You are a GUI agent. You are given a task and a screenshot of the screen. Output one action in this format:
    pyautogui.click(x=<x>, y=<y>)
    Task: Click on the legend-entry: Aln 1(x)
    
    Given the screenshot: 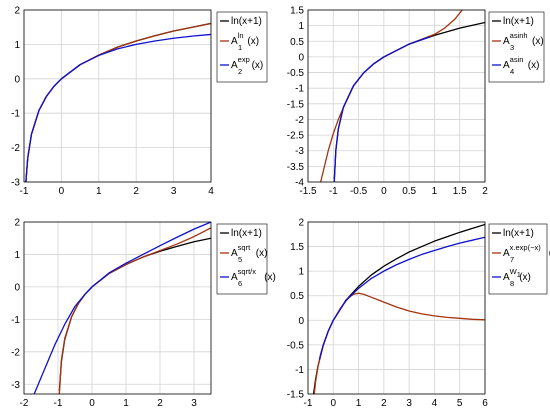 What is the action you would take?
    pyautogui.click(x=245, y=41)
    